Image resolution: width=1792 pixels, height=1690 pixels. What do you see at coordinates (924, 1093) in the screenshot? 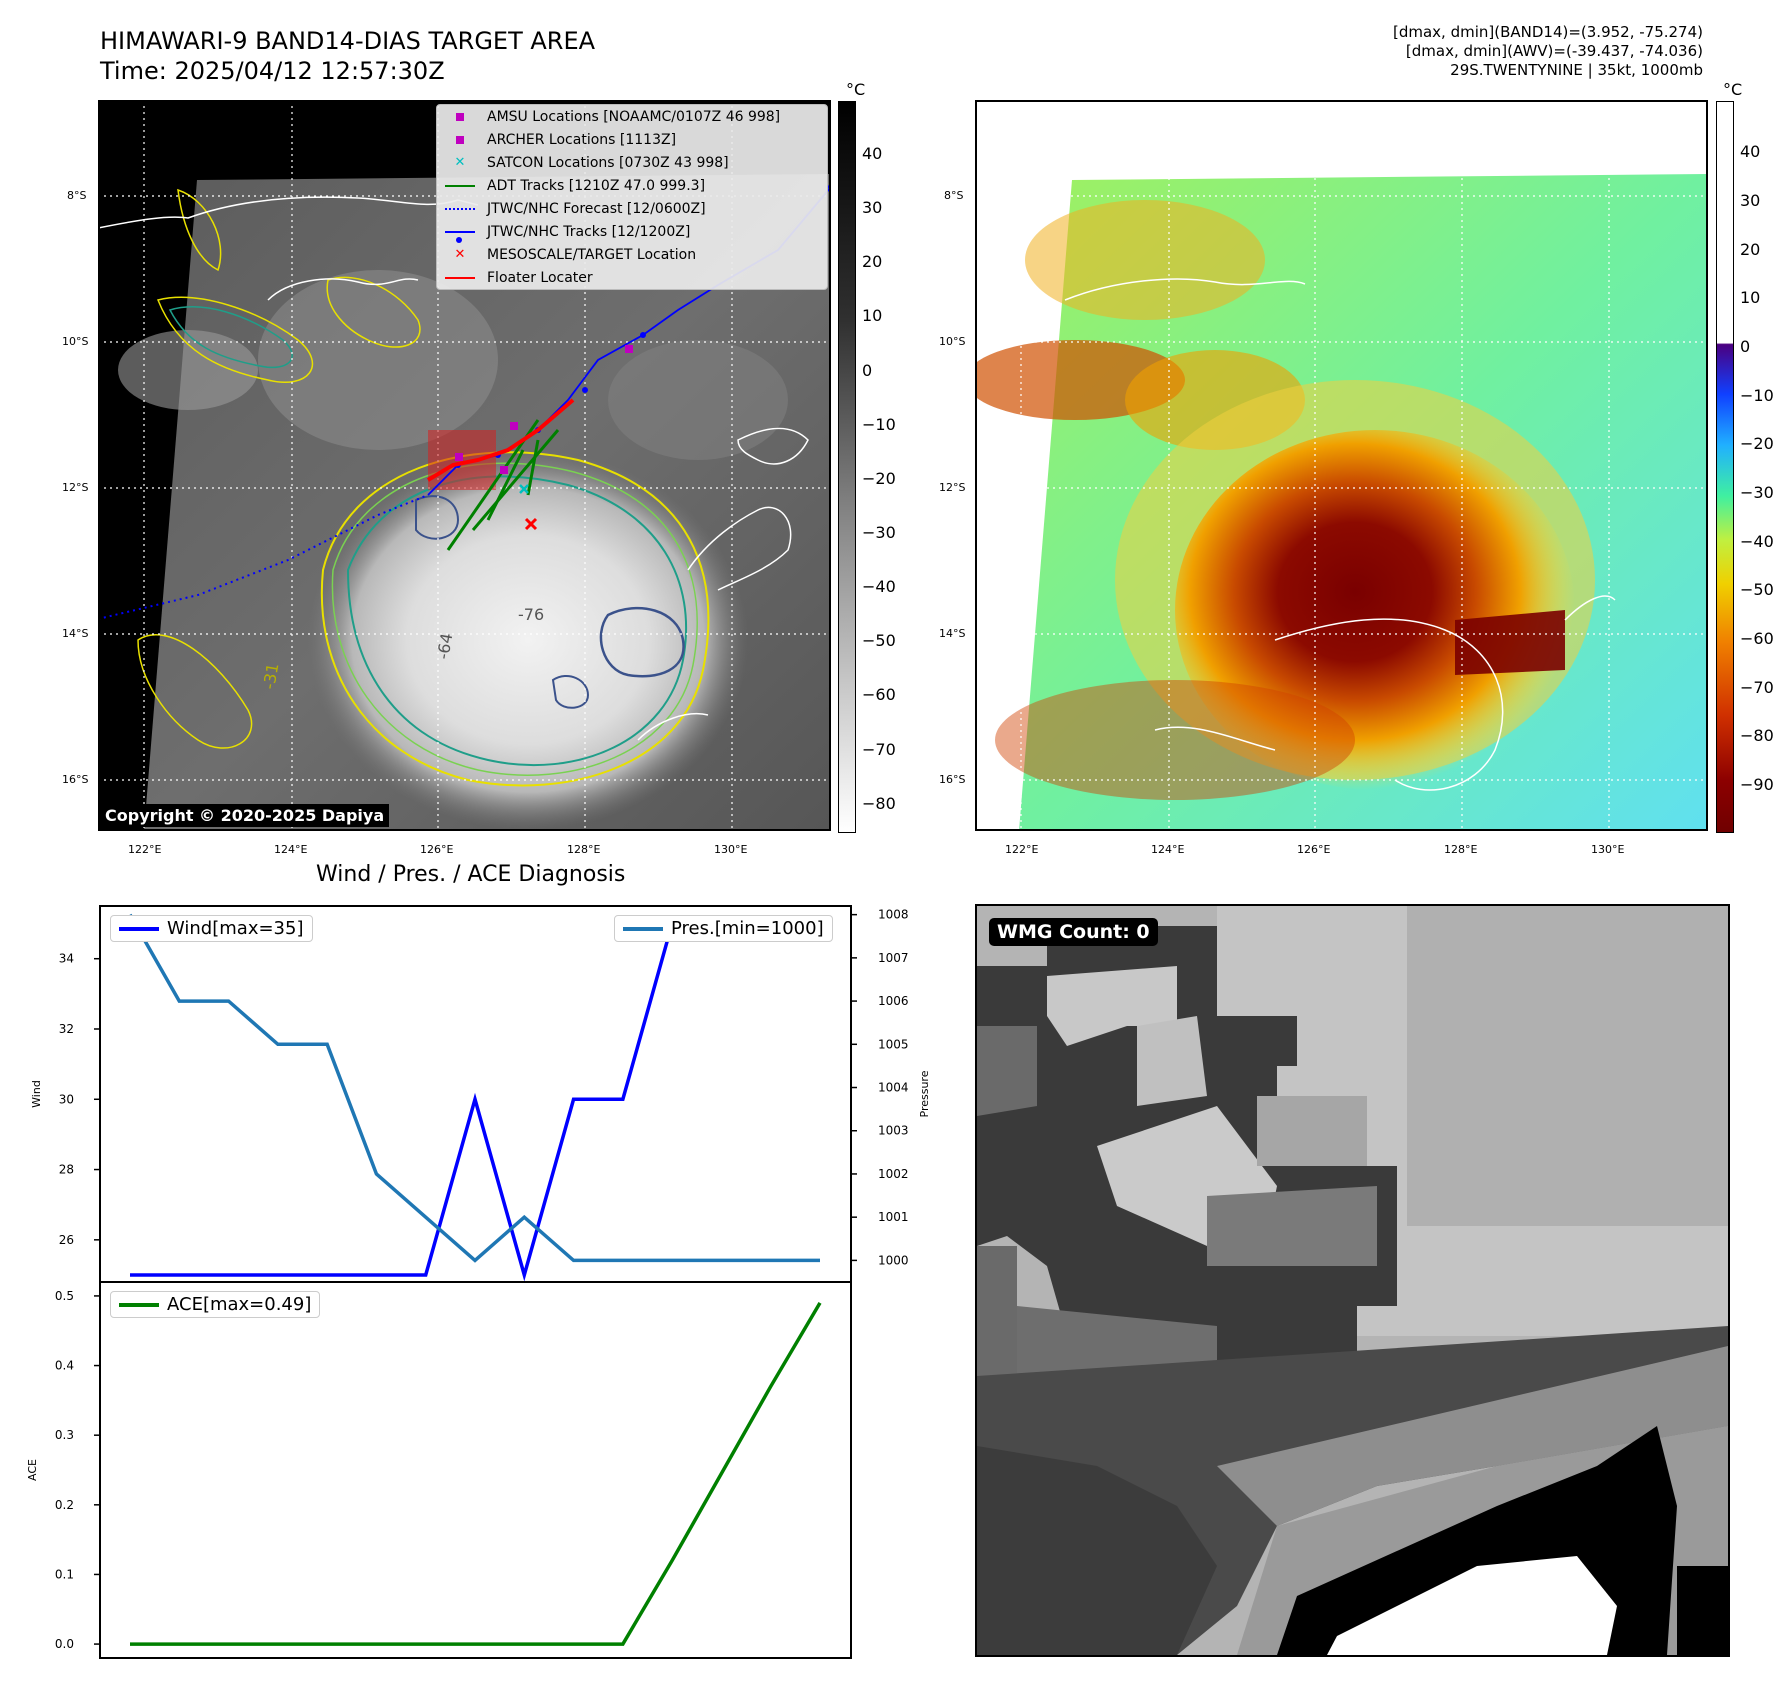
I see `pressure-axis-label: Pressure` at bounding box center [924, 1093].